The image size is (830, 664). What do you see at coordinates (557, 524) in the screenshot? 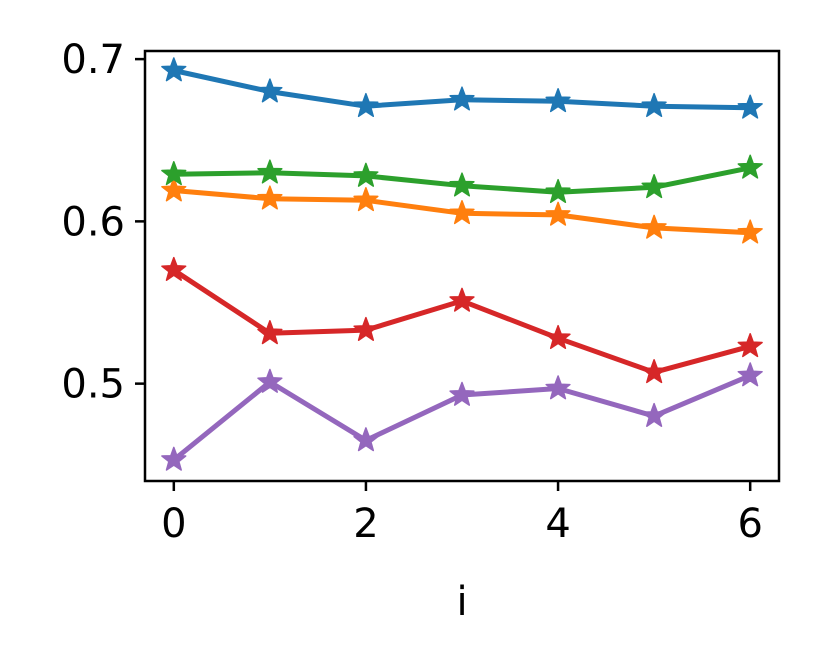
I see `x-tick-label: 4` at bounding box center [557, 524].